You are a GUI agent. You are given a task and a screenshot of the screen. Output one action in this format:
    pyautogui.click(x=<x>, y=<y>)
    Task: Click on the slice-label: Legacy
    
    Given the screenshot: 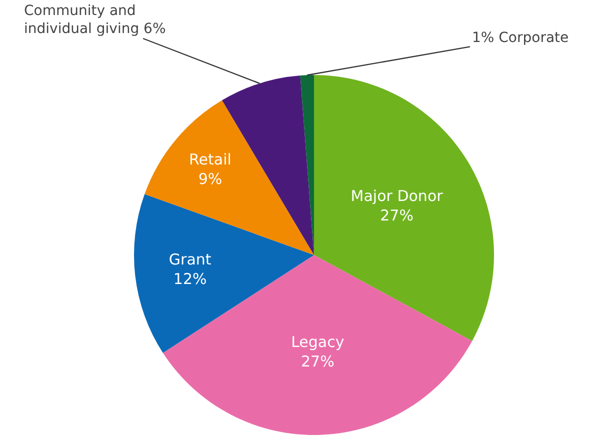 What is the action you would take?
    pyautogui.click(x=317, y=341)
    